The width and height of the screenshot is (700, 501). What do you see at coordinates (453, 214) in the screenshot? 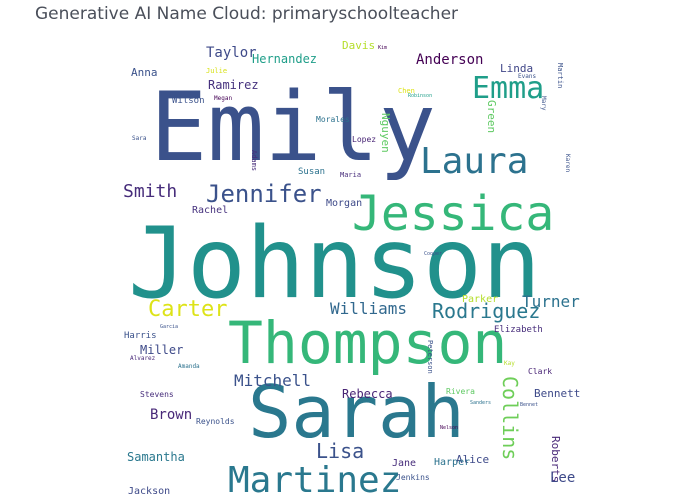
I see `word: Jessica` at bounding box center [453, 214].